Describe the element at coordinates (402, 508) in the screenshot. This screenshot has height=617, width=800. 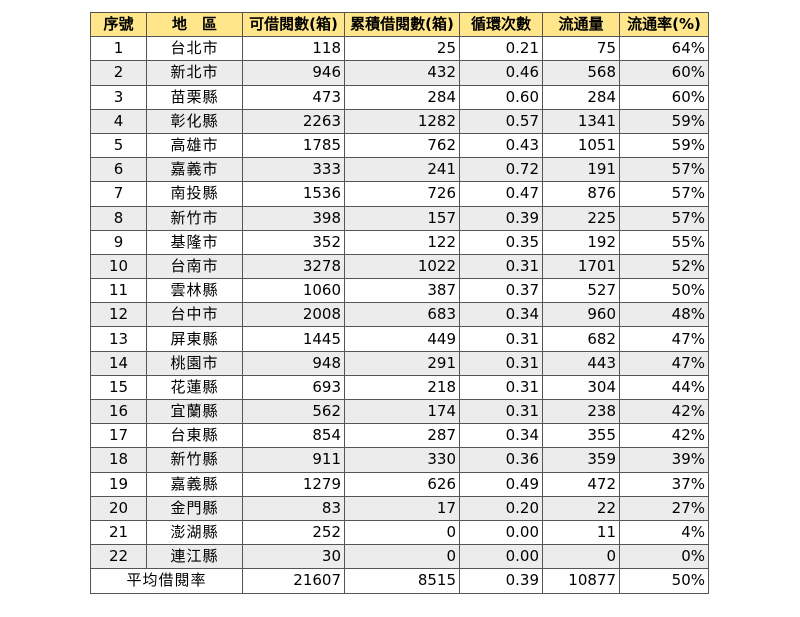
I see `cell-cumulative: 17` at that location.